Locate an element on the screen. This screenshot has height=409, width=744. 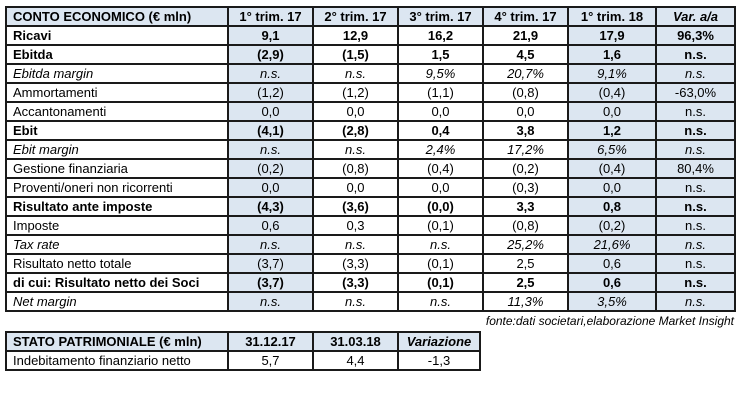
row-label: Ebit margin is located at coordinates (117, 149).